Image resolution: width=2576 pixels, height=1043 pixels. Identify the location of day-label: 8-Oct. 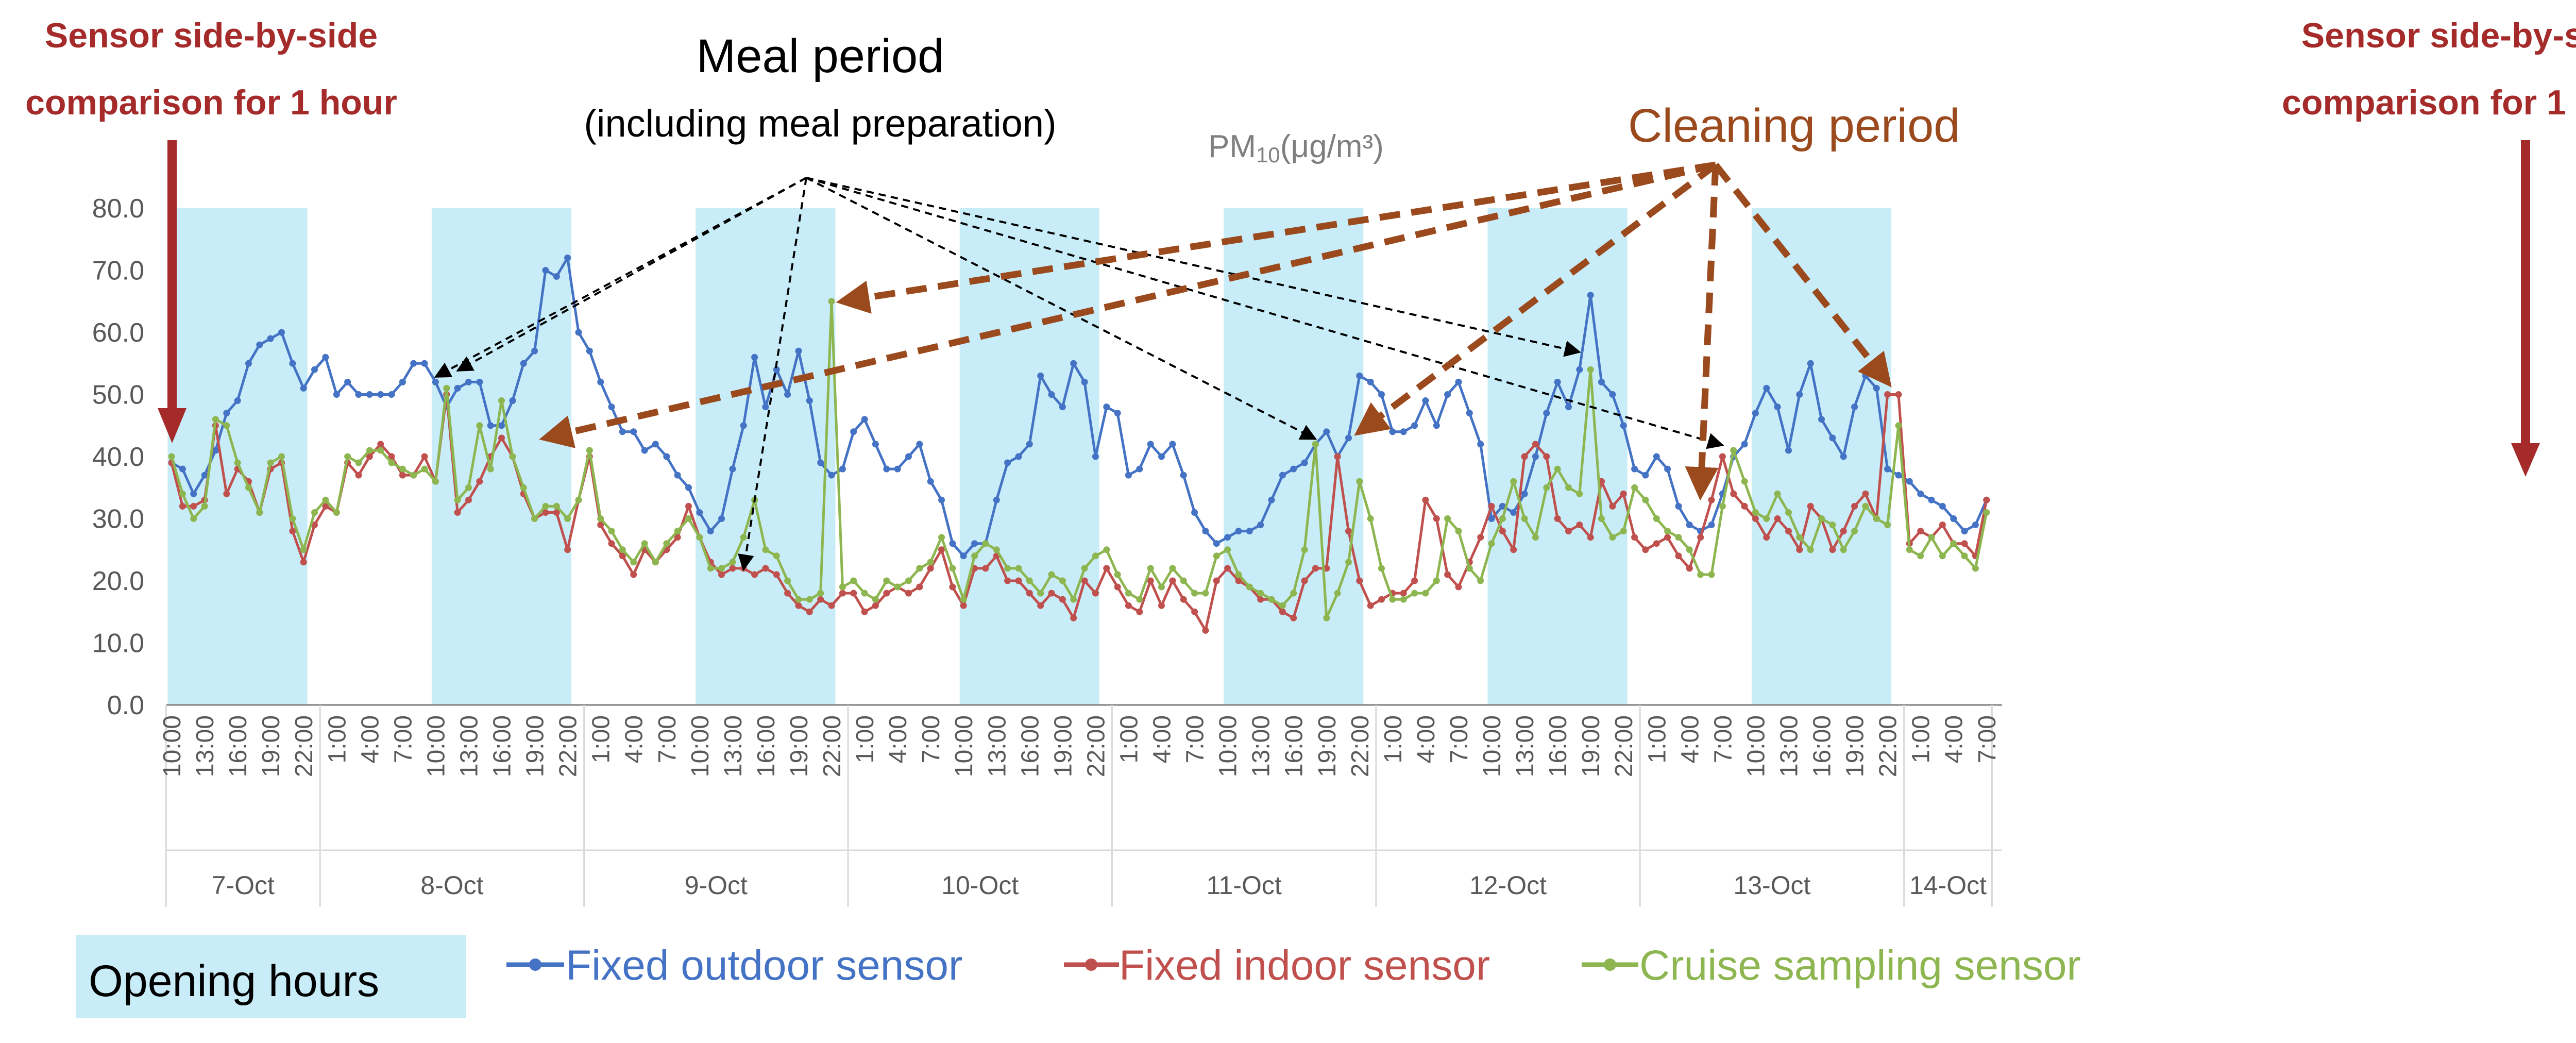
(452, 885).